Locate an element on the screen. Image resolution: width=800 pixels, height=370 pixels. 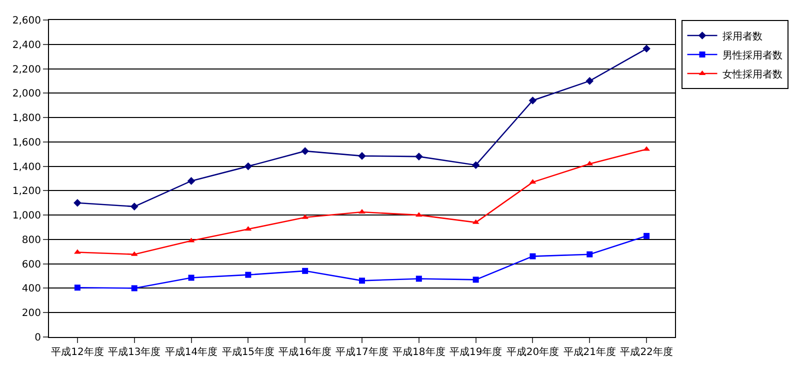
x-tick-label: 平成22年度 is located at coordinates (646, 352).